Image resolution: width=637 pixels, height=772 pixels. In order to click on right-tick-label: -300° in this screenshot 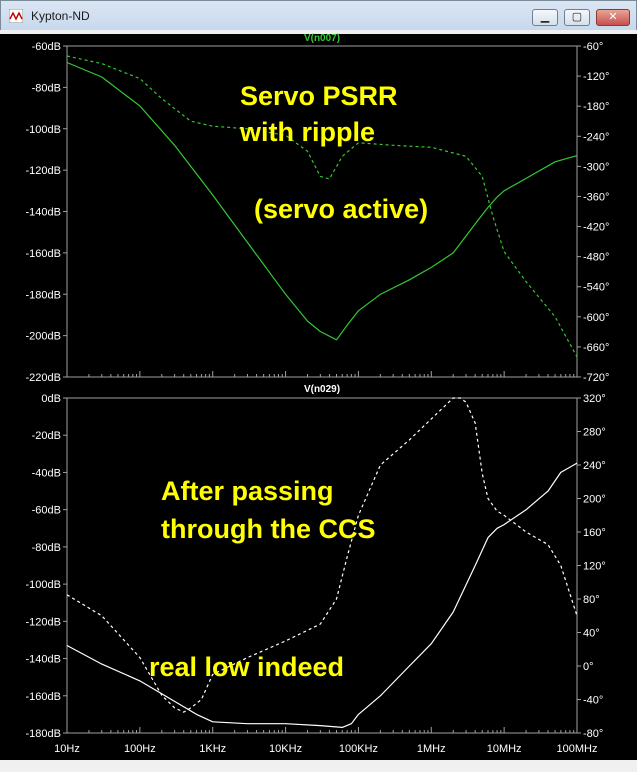, I will do `click(596, 167)`.